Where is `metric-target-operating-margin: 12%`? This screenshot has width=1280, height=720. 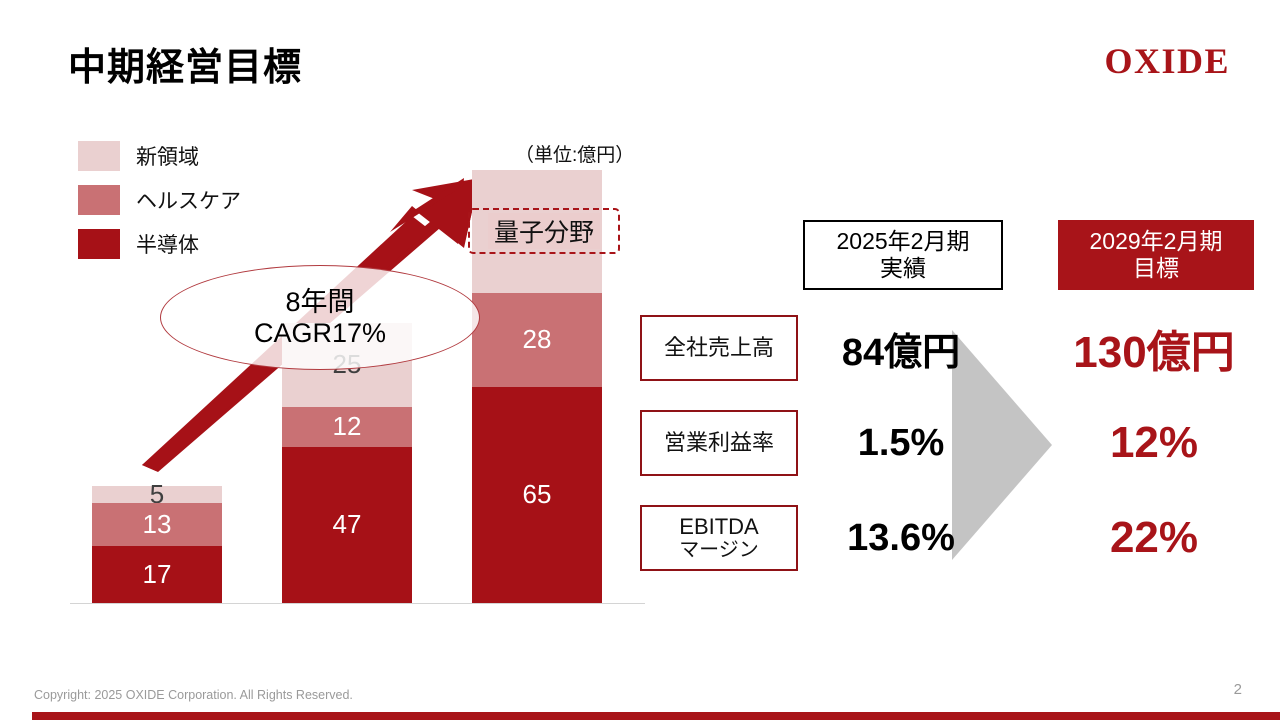
metric-target-operating-margin: 12% is located at coordinates (1154, 442).